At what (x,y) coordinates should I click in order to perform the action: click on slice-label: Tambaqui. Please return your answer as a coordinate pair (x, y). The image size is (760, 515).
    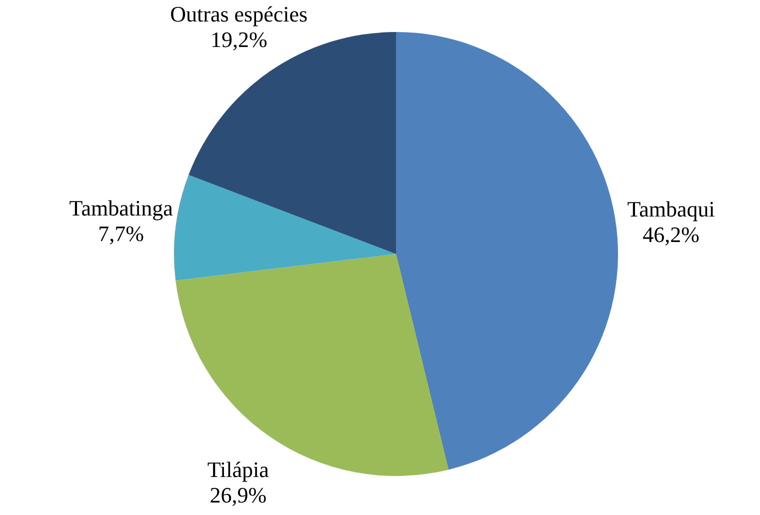
    Looking at the image, I should click on (671, 209).